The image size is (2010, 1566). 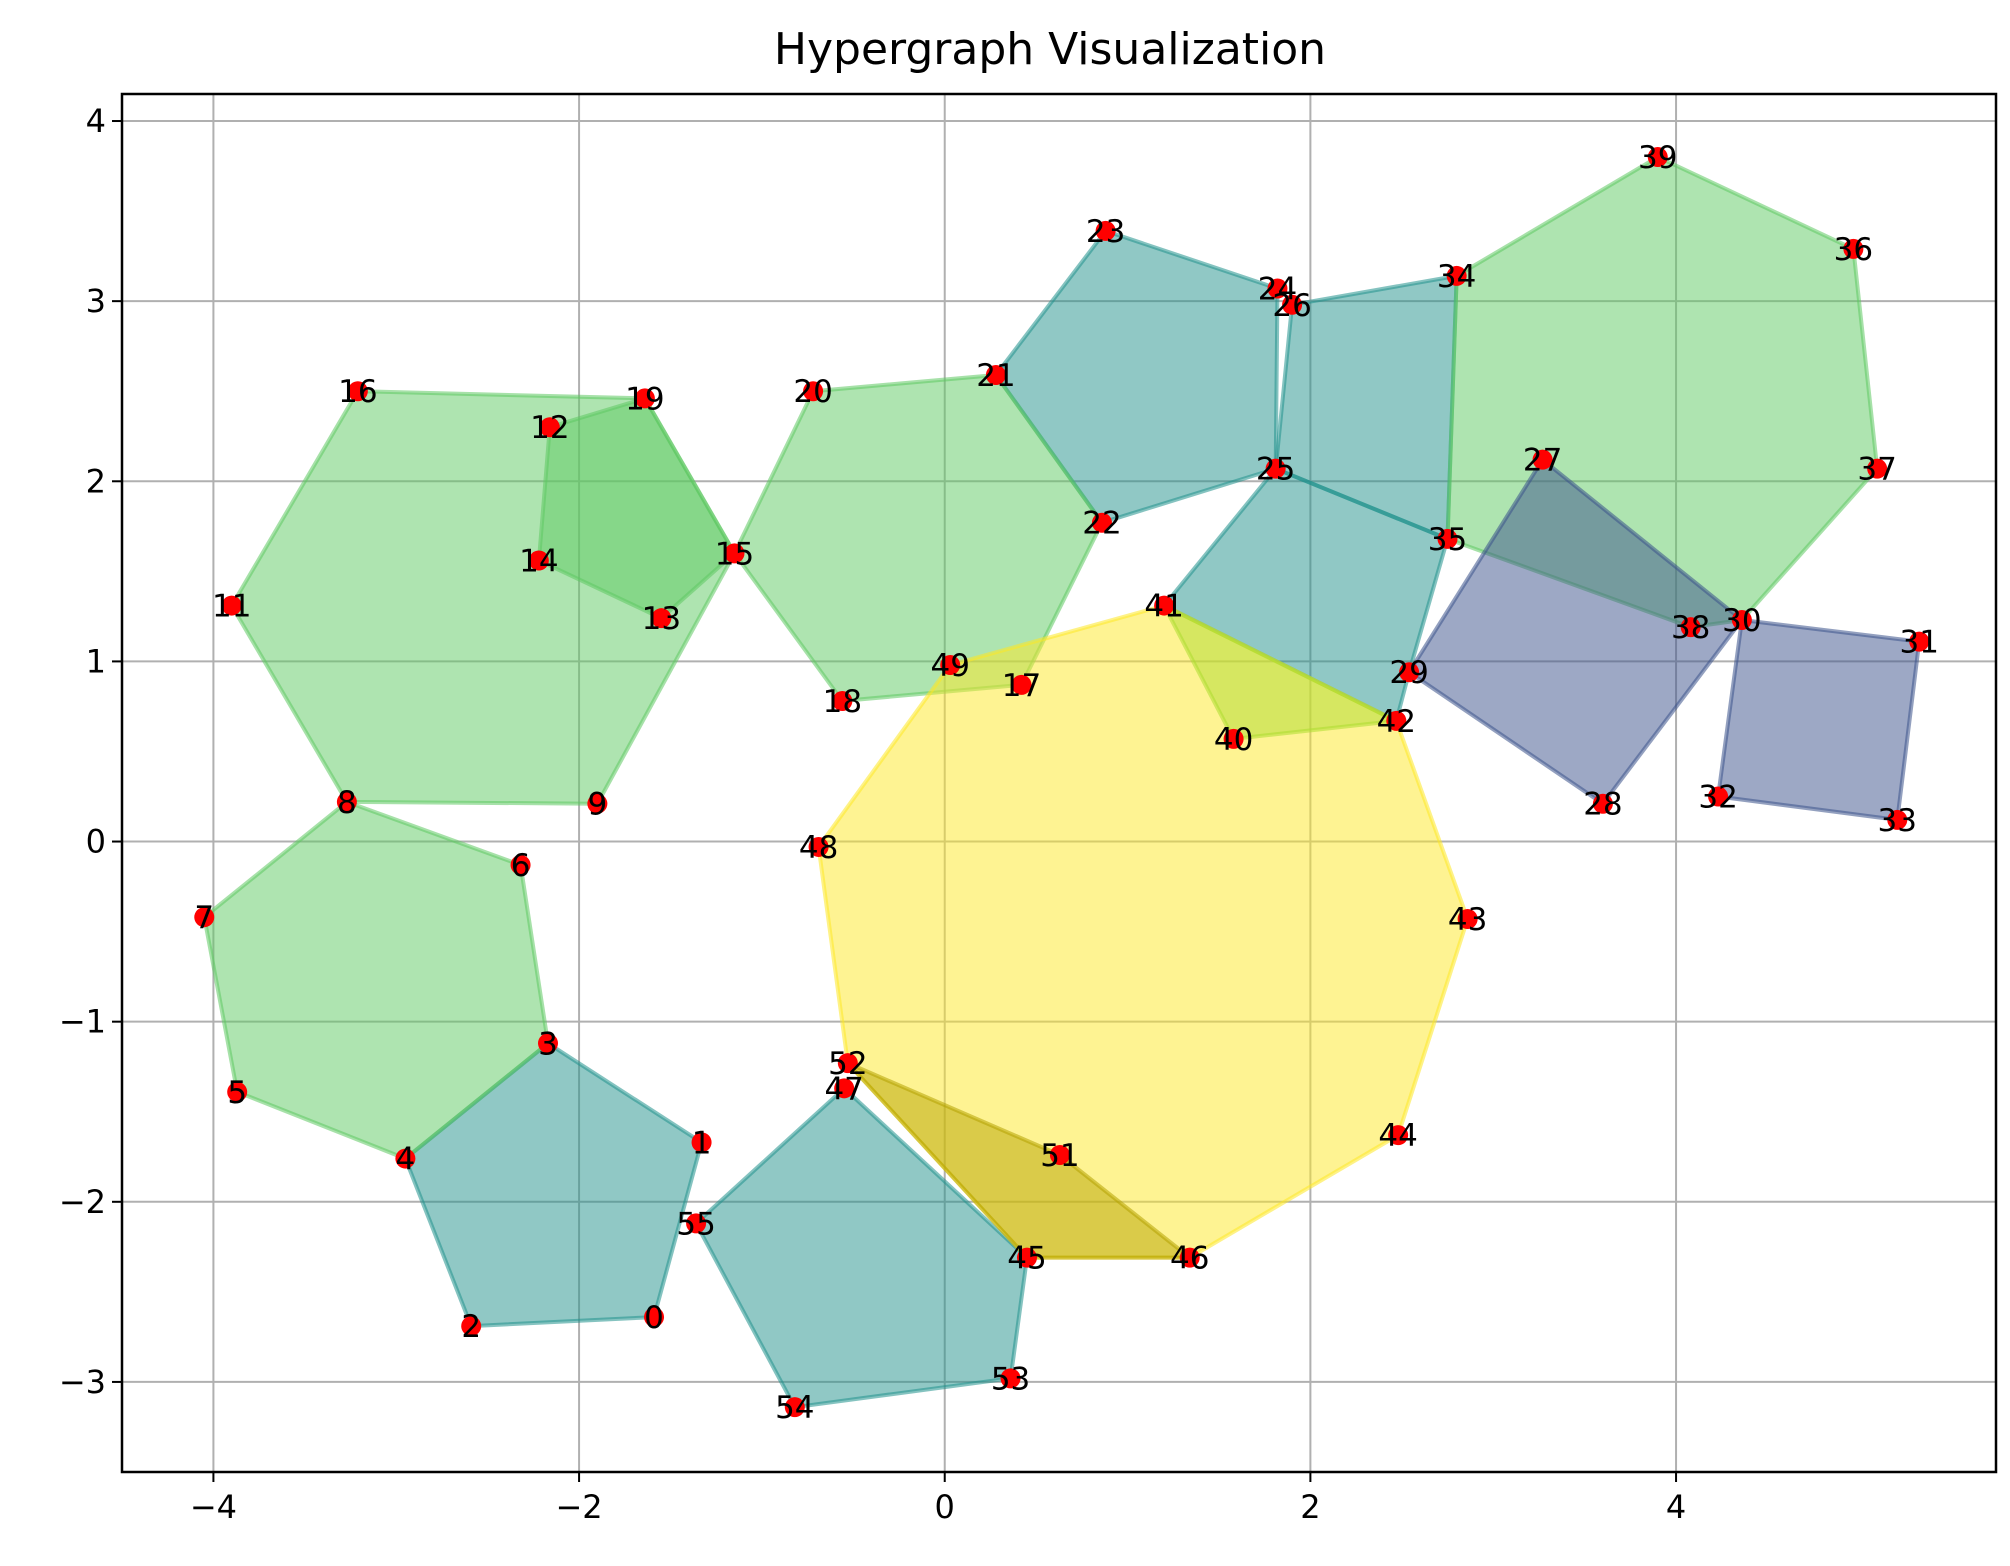 I want to click on node-label-52: 52, so click(x=847, y=1064).